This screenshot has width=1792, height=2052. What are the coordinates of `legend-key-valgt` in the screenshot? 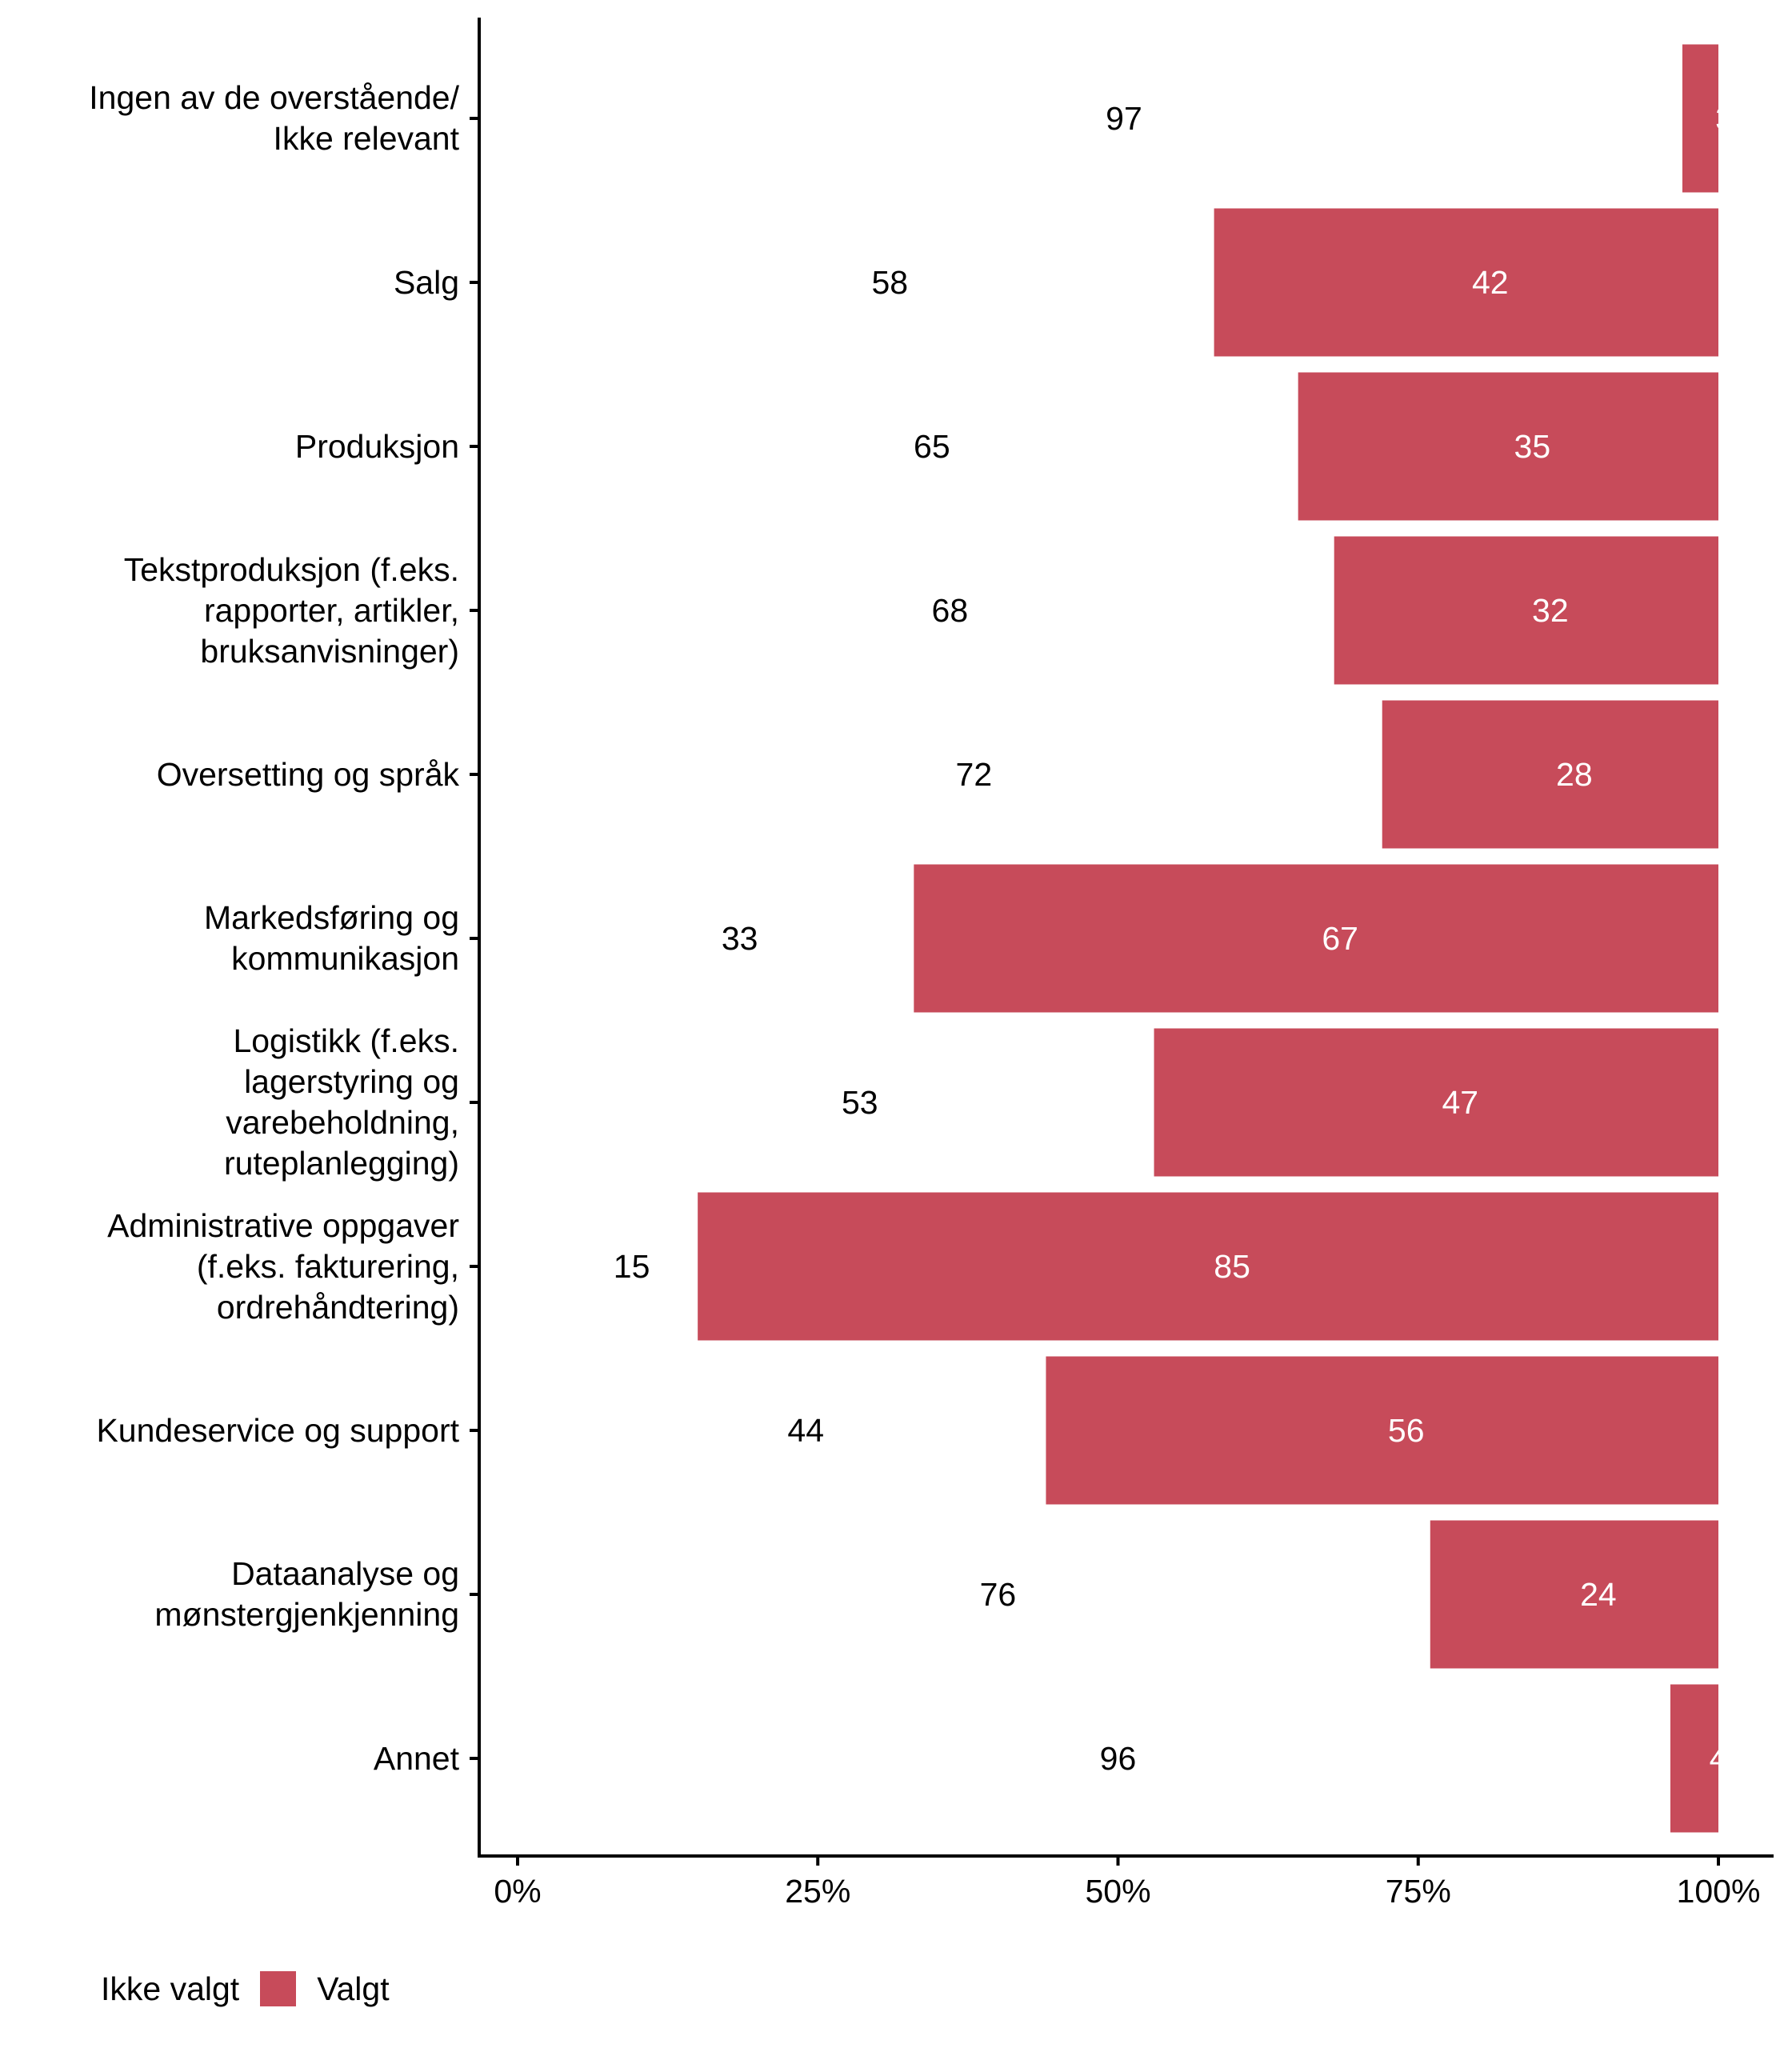 It's located at (278, 1988).